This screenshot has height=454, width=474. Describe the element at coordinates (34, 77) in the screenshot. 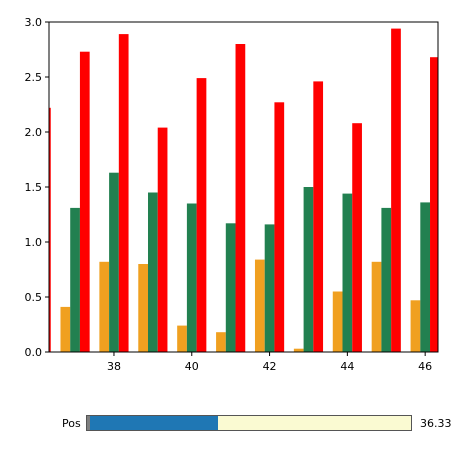

I see `y-tick-label: 2.5` at that location.